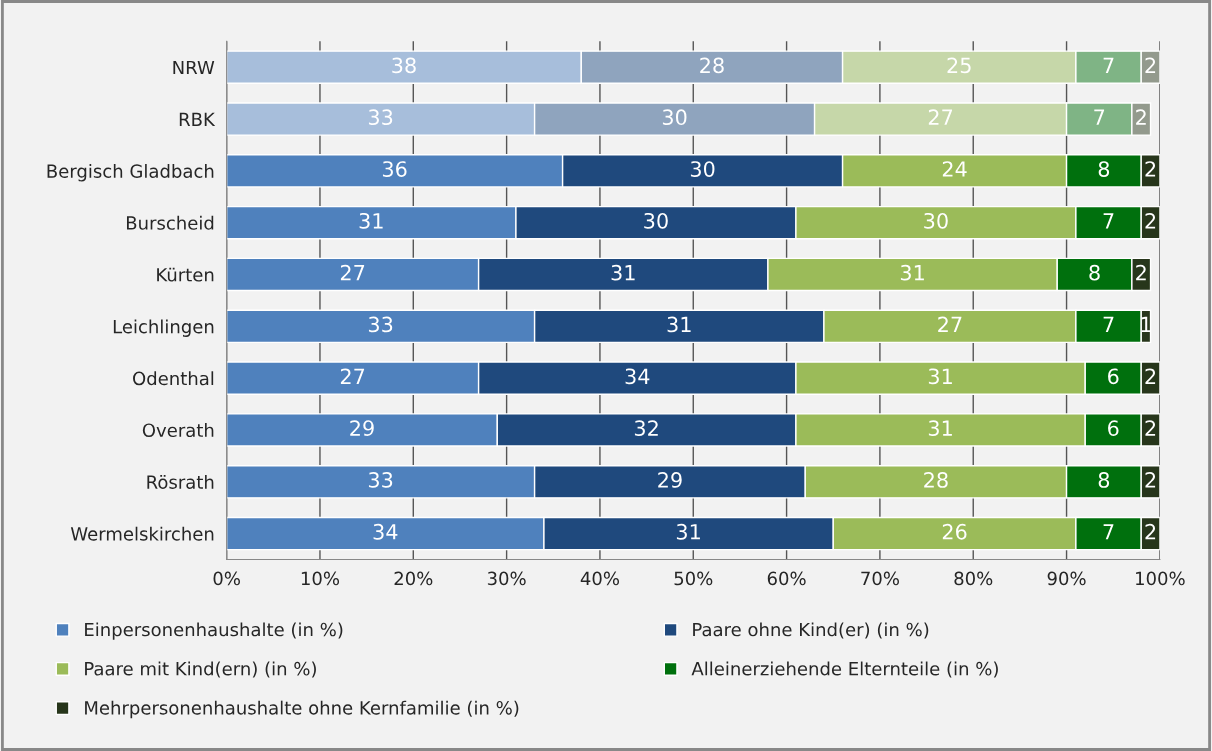 The width and height of the screenshot is (1212, 751). What do you see at coordinates (693, 578) in the screenshot?
I see `x-tick-label: 50%` at bounding box center [693, 578].